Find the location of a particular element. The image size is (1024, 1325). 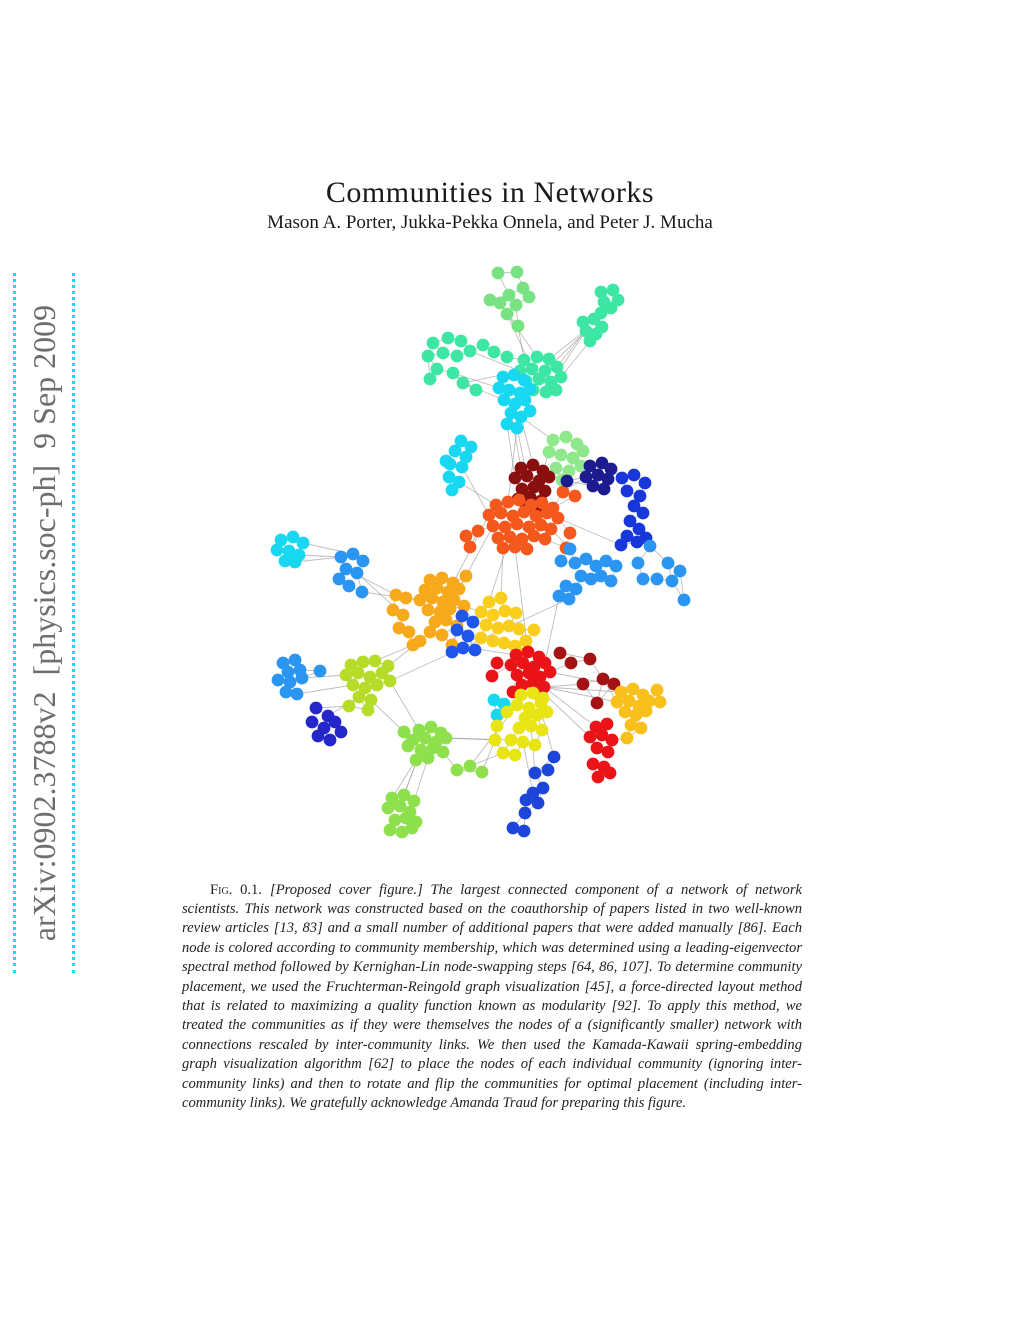

paper-title: Communities in Networks is located at coordinates (490, 193).